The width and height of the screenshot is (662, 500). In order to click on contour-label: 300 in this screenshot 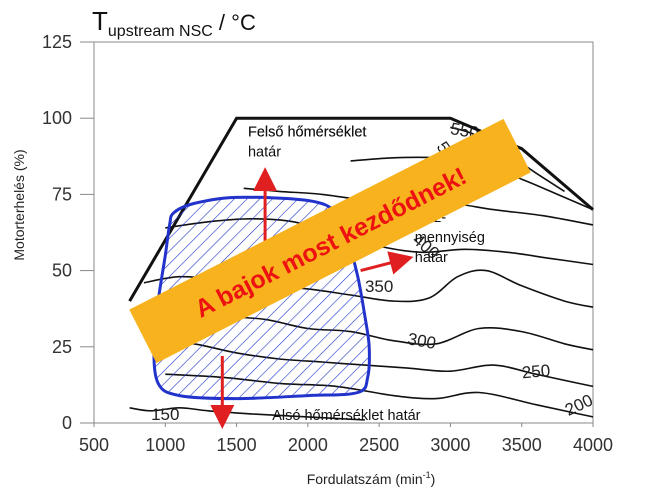, I will do `click(421, 341)`.